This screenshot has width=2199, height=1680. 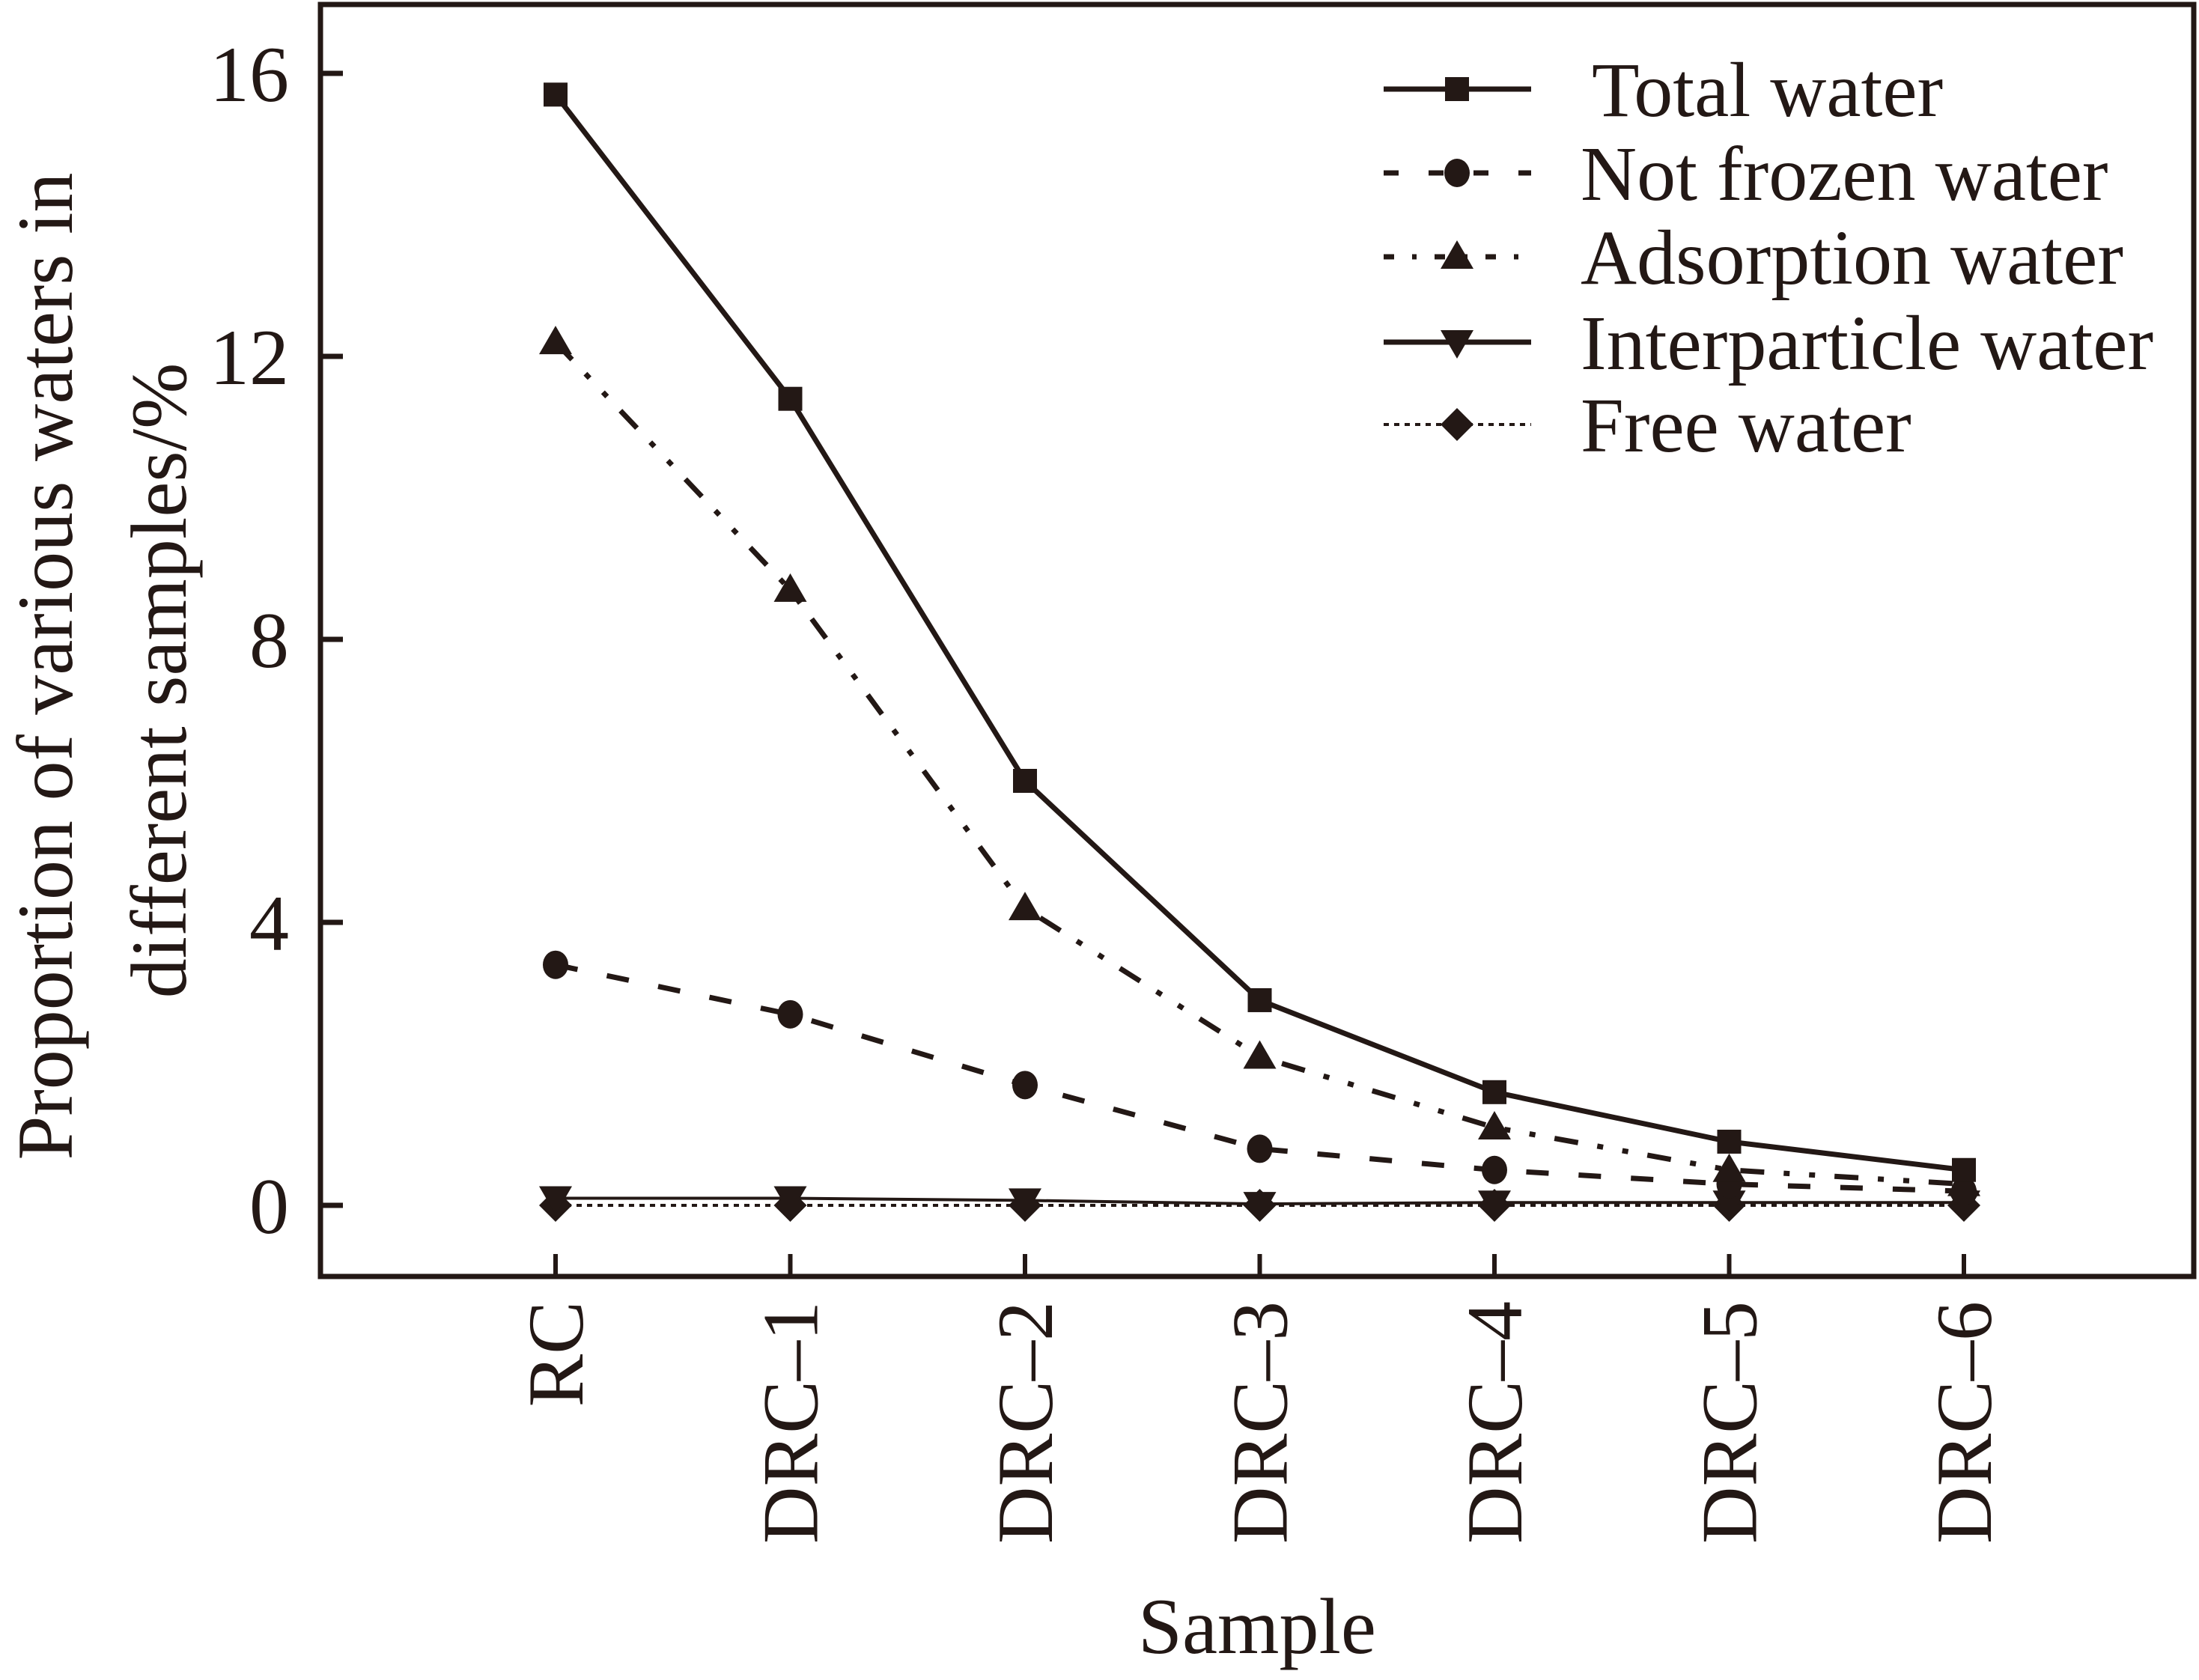 What do you see at coordinates (1964, 1422) in the screenshot?
I see `x-tick-label: DRC–6` at bounding box center [1964, 1422].